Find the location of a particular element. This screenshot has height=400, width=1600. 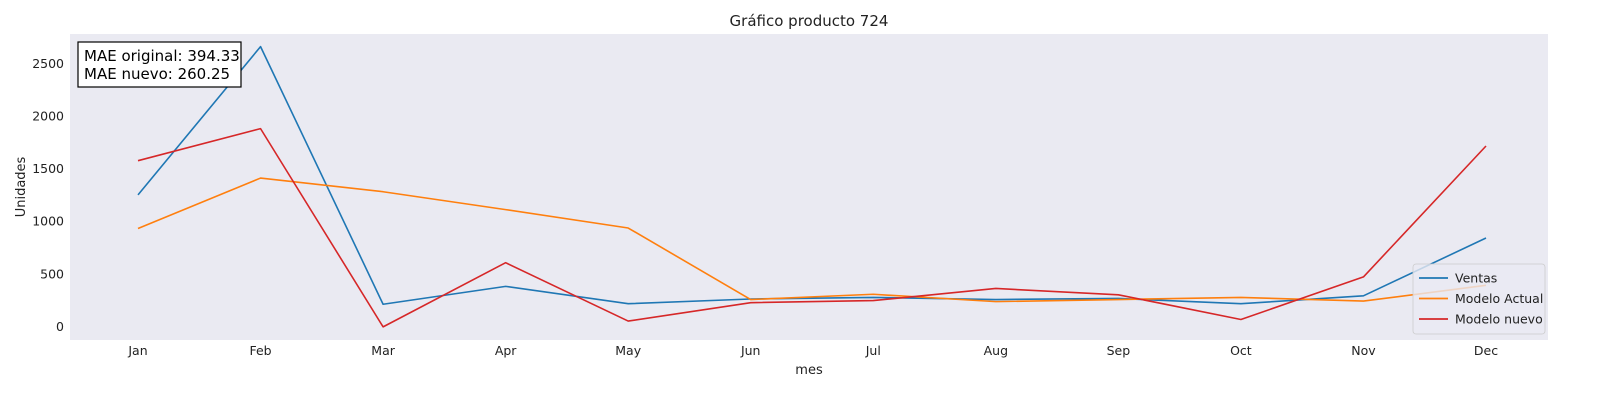

annotation-line-original: MAE original: 394.33 is located at coordinates (162, 56).